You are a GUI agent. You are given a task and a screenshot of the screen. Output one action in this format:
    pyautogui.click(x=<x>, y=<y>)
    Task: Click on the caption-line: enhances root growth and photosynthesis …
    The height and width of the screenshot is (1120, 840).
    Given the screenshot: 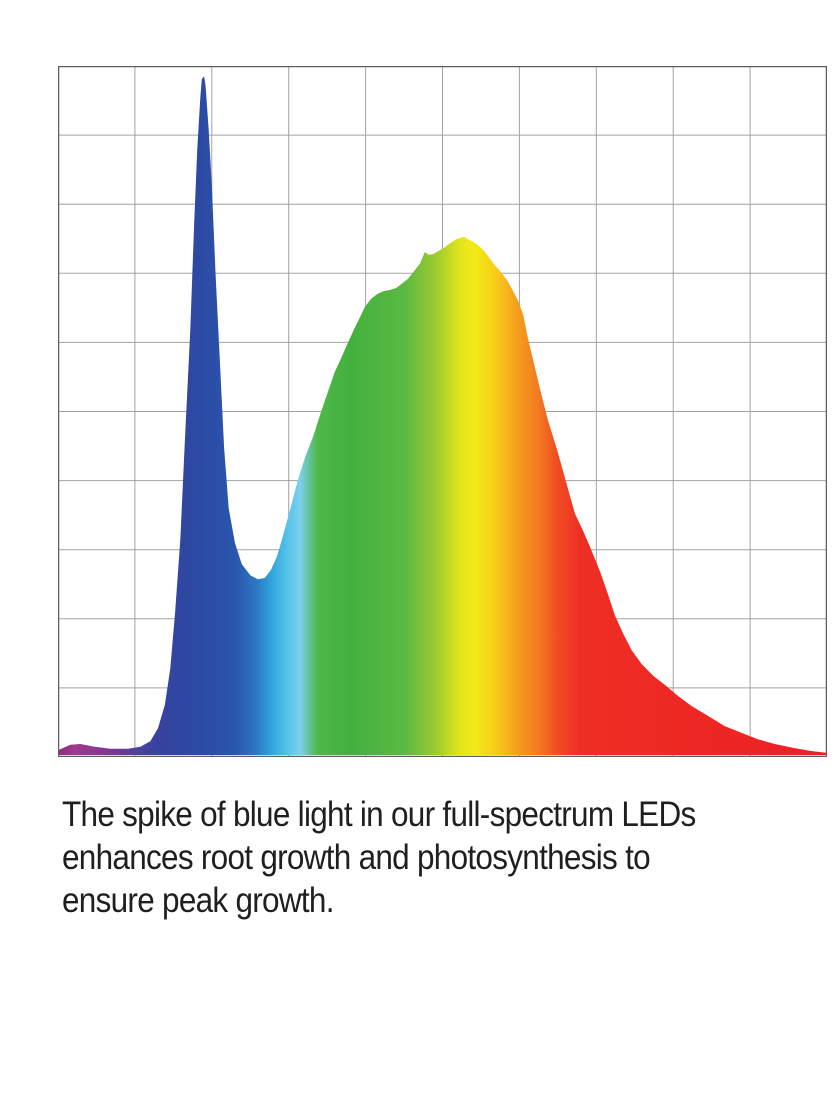 What is the action you would take?
    pyautogui.click(x=356, y=857)
    